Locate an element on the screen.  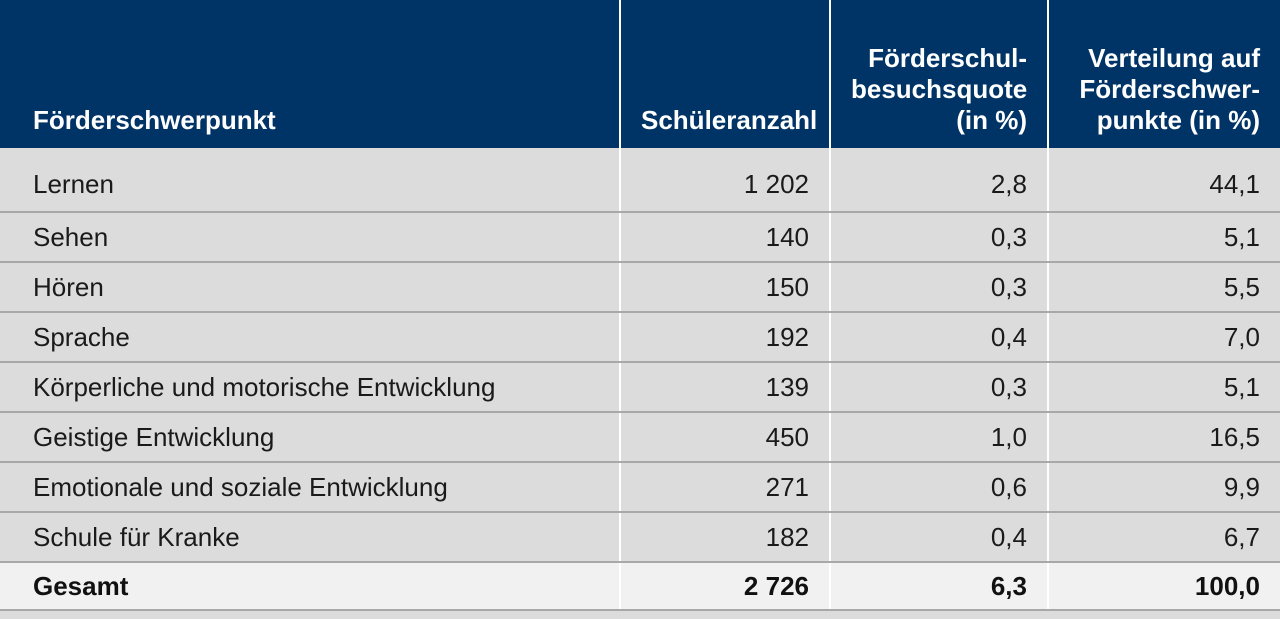
table-row: Lernen 1 202 2,8 44,1 is located at coordinates (640, 180).